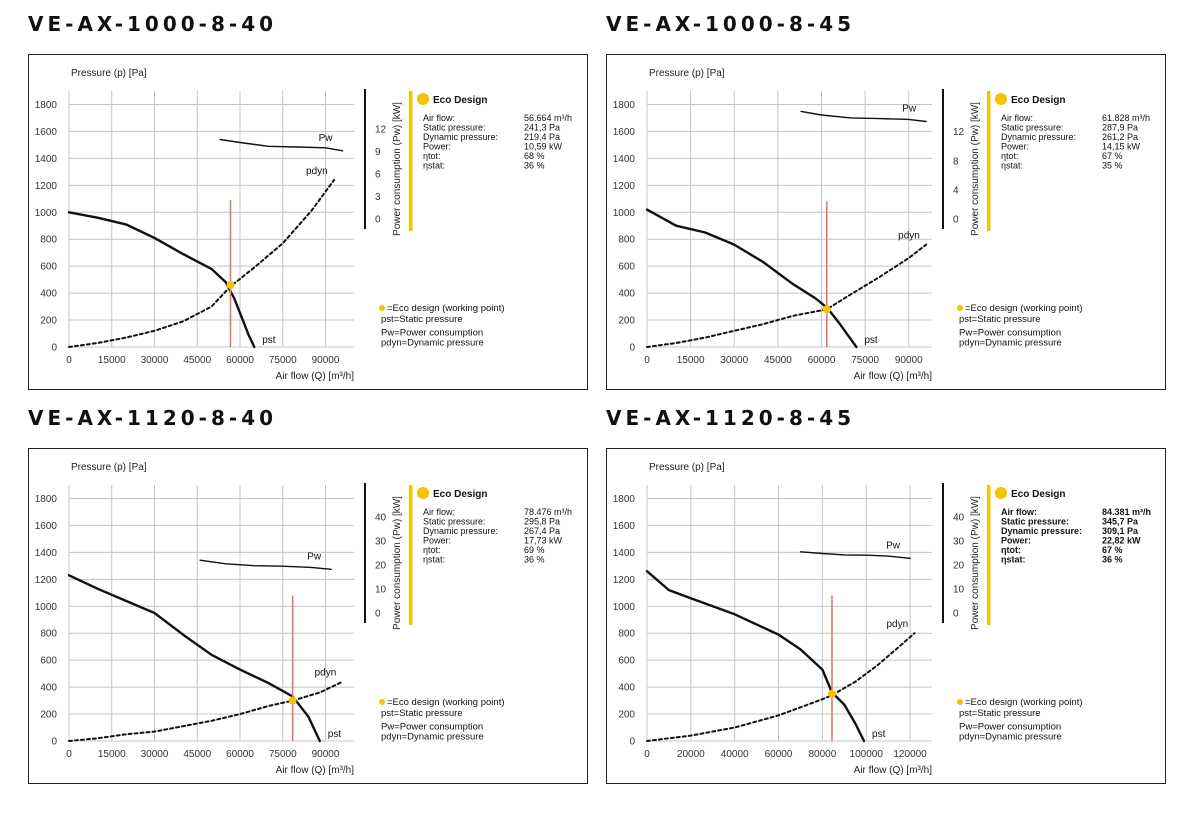 The width and height of the screenshot is (1200, 818). I want to click on x-tick-label: 100000, so click(867, 754).